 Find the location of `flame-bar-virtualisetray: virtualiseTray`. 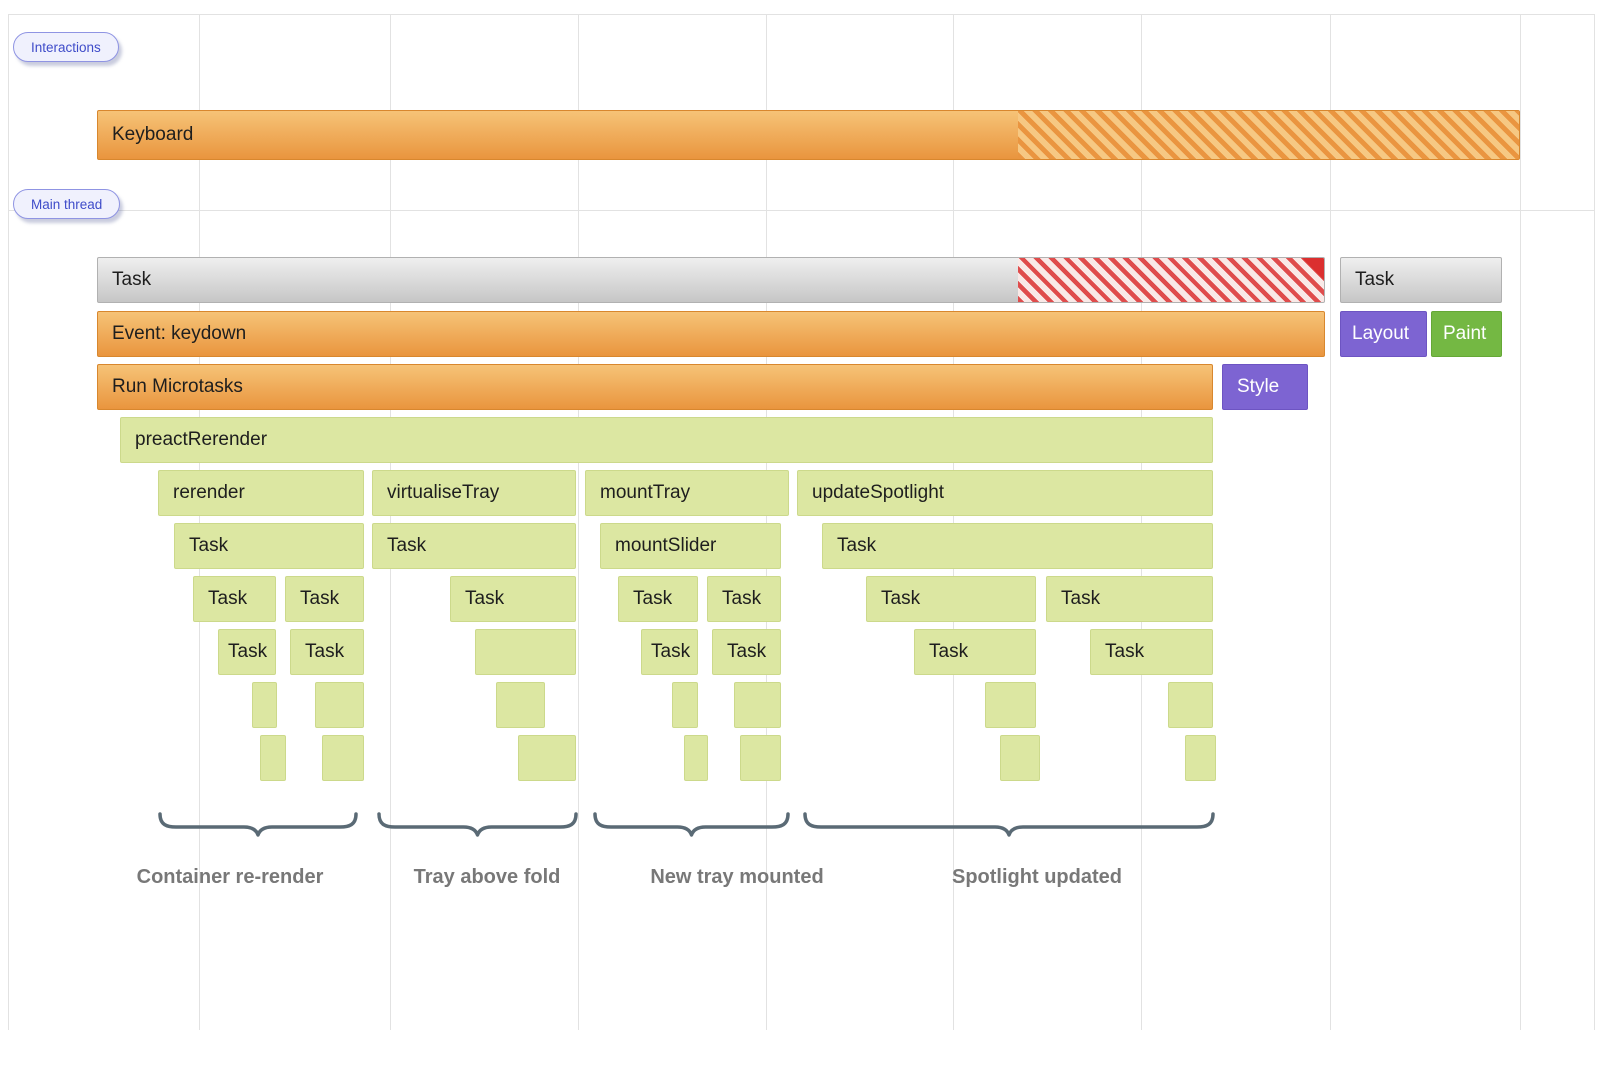

flame-bar-virtualisetray: virtualiseTray is located at coordinates (474, 493).